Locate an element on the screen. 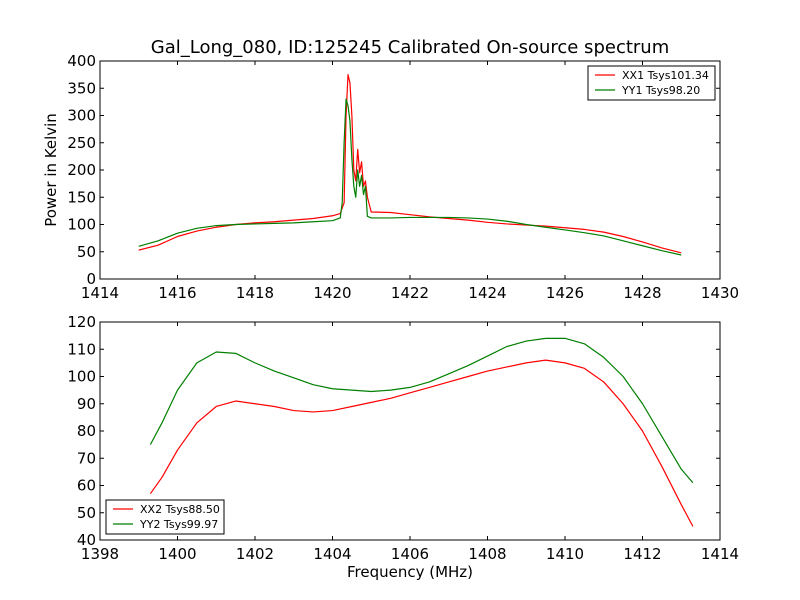 This screenshot has height=600, width=800. x-tick-label: 1406 is located at coordinates (410, 554).